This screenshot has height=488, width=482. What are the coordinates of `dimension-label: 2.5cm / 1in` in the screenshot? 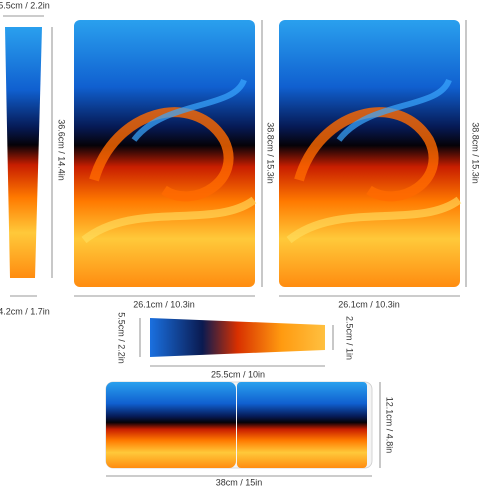 It's located at (350, 338).